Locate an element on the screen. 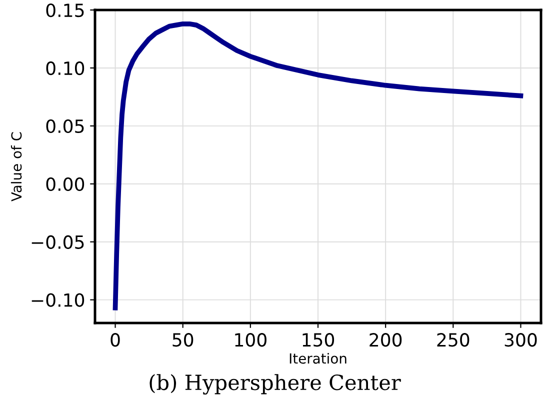 This screenshot has height=411, width=549. y-axis-title: Value of C is located at coordinates (16, 167).